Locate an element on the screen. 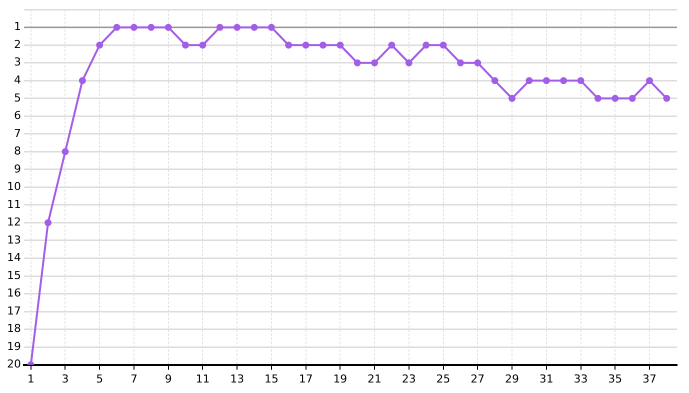  y-tick-label: 19 is located at coordinates (13, 346).